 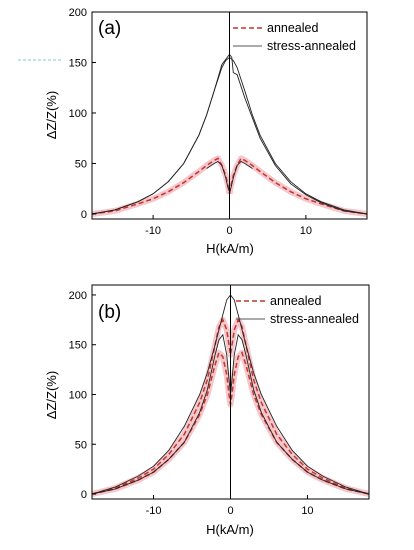 I want to click on panel-label: (a), so click(x=109, y=28).